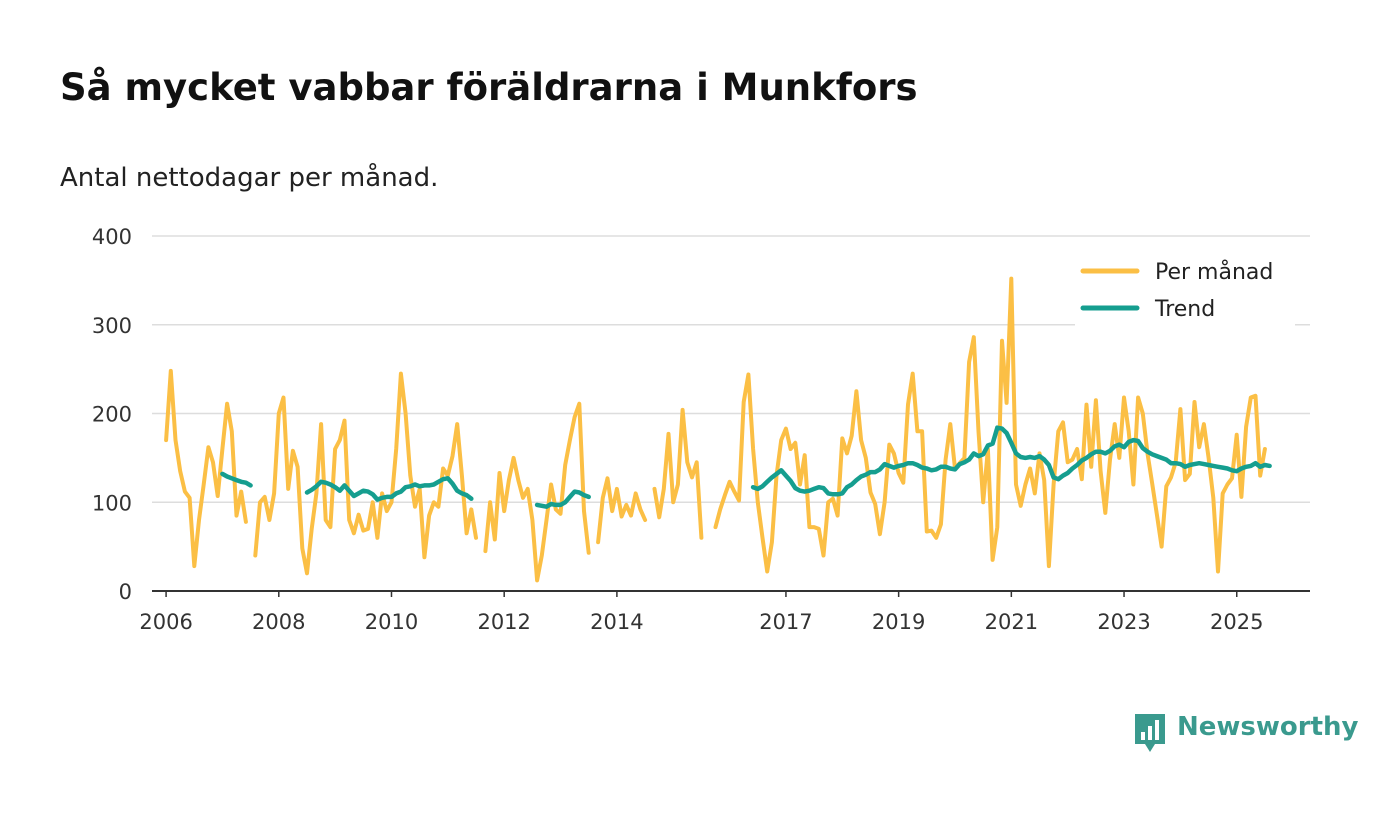 This screenshot has width=1400, height=813. What do you see at coordinates (165, 622) in the screenshot?
I see `x-tick-label-2006: 2006` at bounding box center [165, 622].